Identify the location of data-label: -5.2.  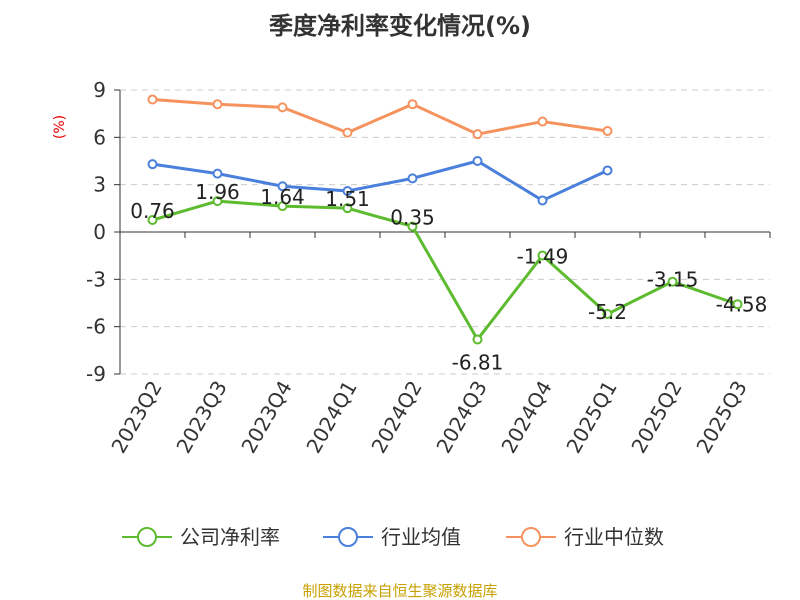
(607, 312).